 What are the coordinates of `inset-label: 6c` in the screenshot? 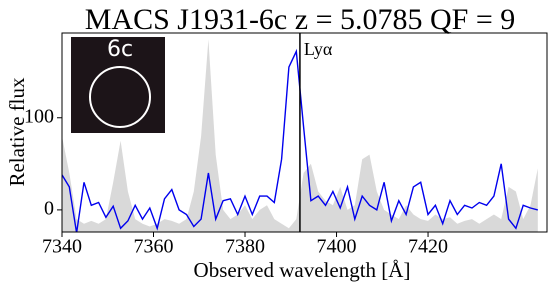 It's located at (120, 49).